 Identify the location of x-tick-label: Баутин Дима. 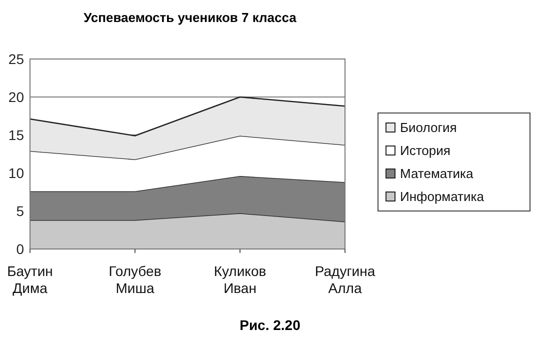
(30, 279).